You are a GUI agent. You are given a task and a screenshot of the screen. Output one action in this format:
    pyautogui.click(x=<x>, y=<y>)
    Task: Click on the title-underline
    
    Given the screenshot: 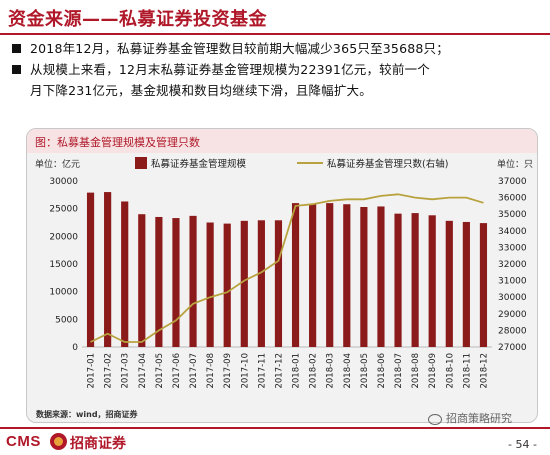 What is the action you would take?
    pyautogui.click(x=275, y=34)
    